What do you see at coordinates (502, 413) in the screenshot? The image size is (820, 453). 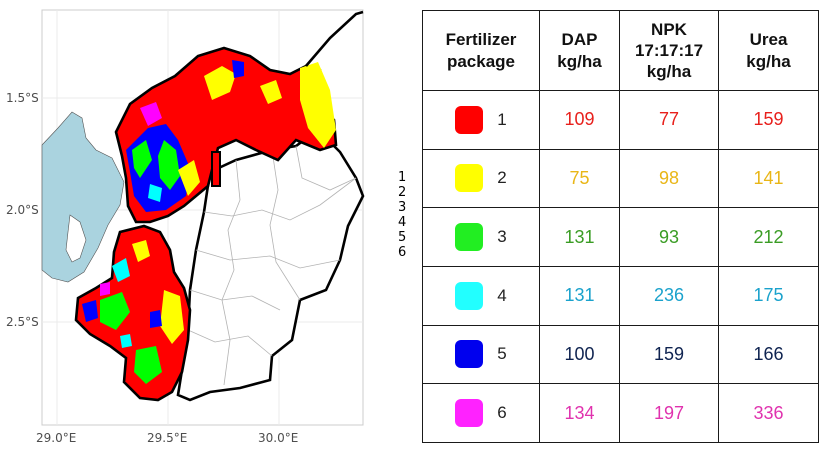 I see `package-number: 6` at bounding box center [502, 413].